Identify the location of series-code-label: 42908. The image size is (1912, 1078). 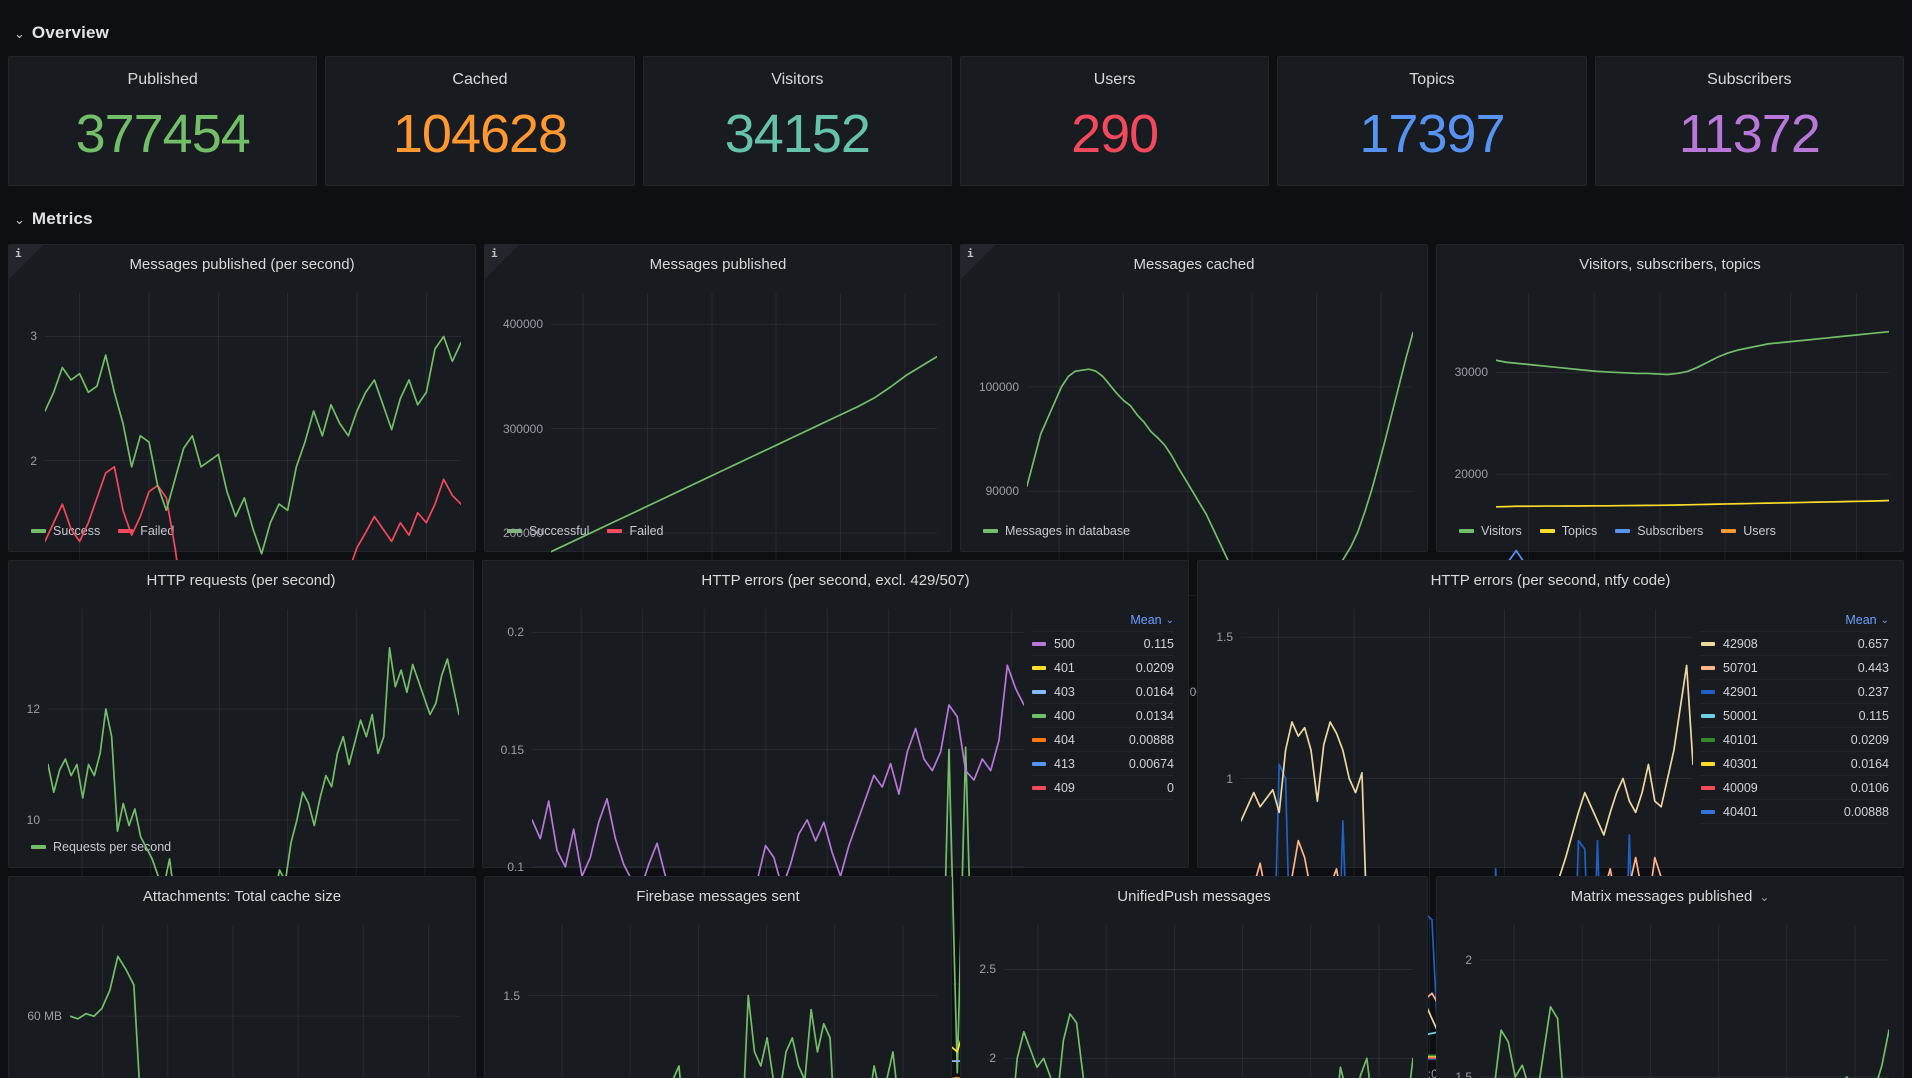
(1740, 643).